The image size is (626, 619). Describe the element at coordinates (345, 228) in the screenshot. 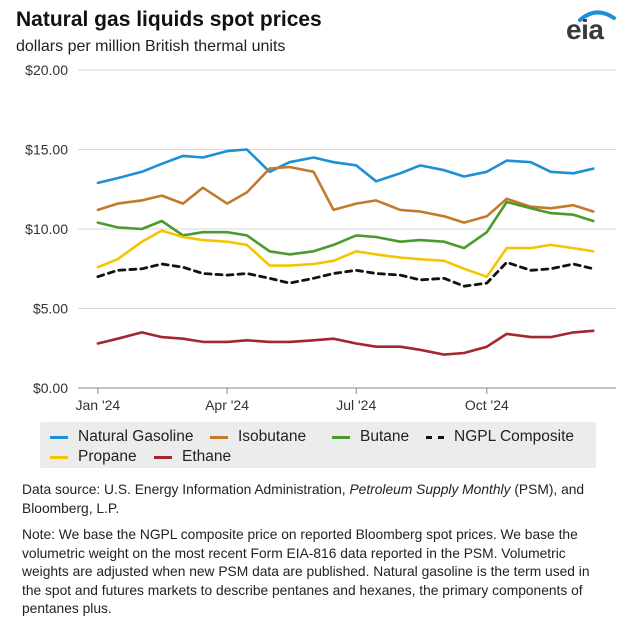

I see `series-line-butane` at that location.